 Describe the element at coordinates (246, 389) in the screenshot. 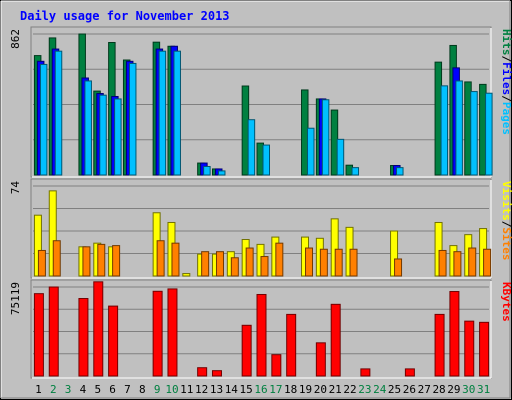

I see `x-tick-label: 15` at that location.